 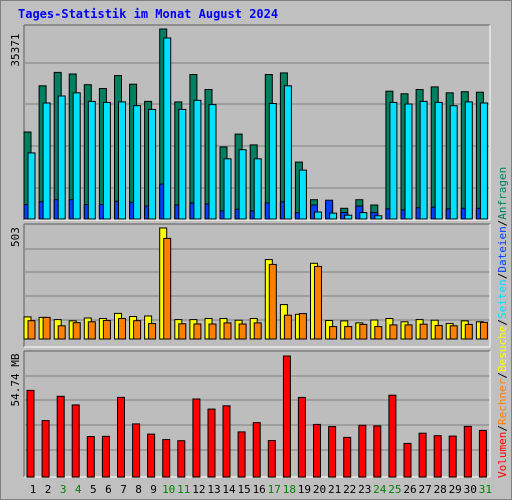 What do you see at coordinates (153, 489) in the screenshot?
I see `day-label-9: 9` at bounding box center [153, 489].